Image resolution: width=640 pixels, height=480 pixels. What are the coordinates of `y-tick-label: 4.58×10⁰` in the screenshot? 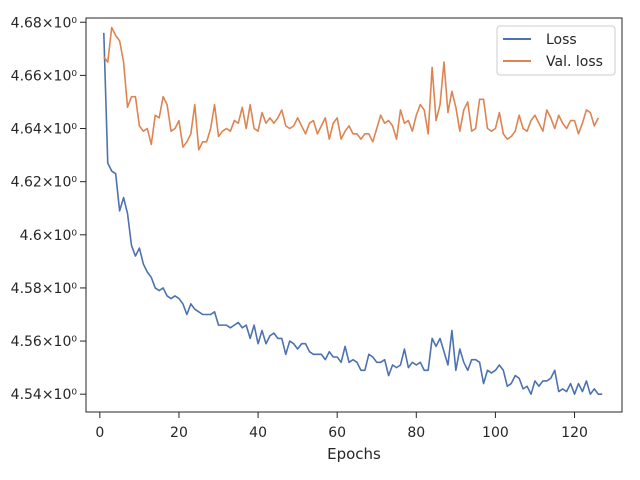 It's located at (44, 289).